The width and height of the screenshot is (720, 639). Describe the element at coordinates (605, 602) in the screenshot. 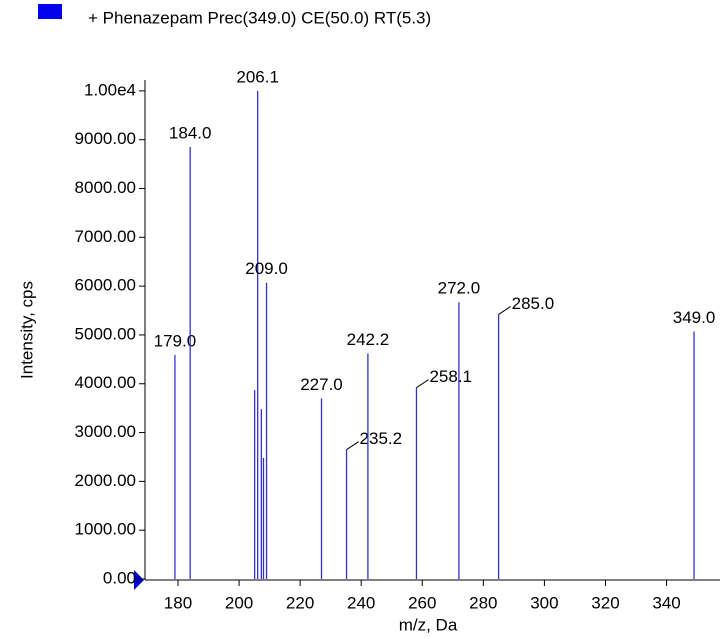

I see `x-tick-label: 320` at that location.